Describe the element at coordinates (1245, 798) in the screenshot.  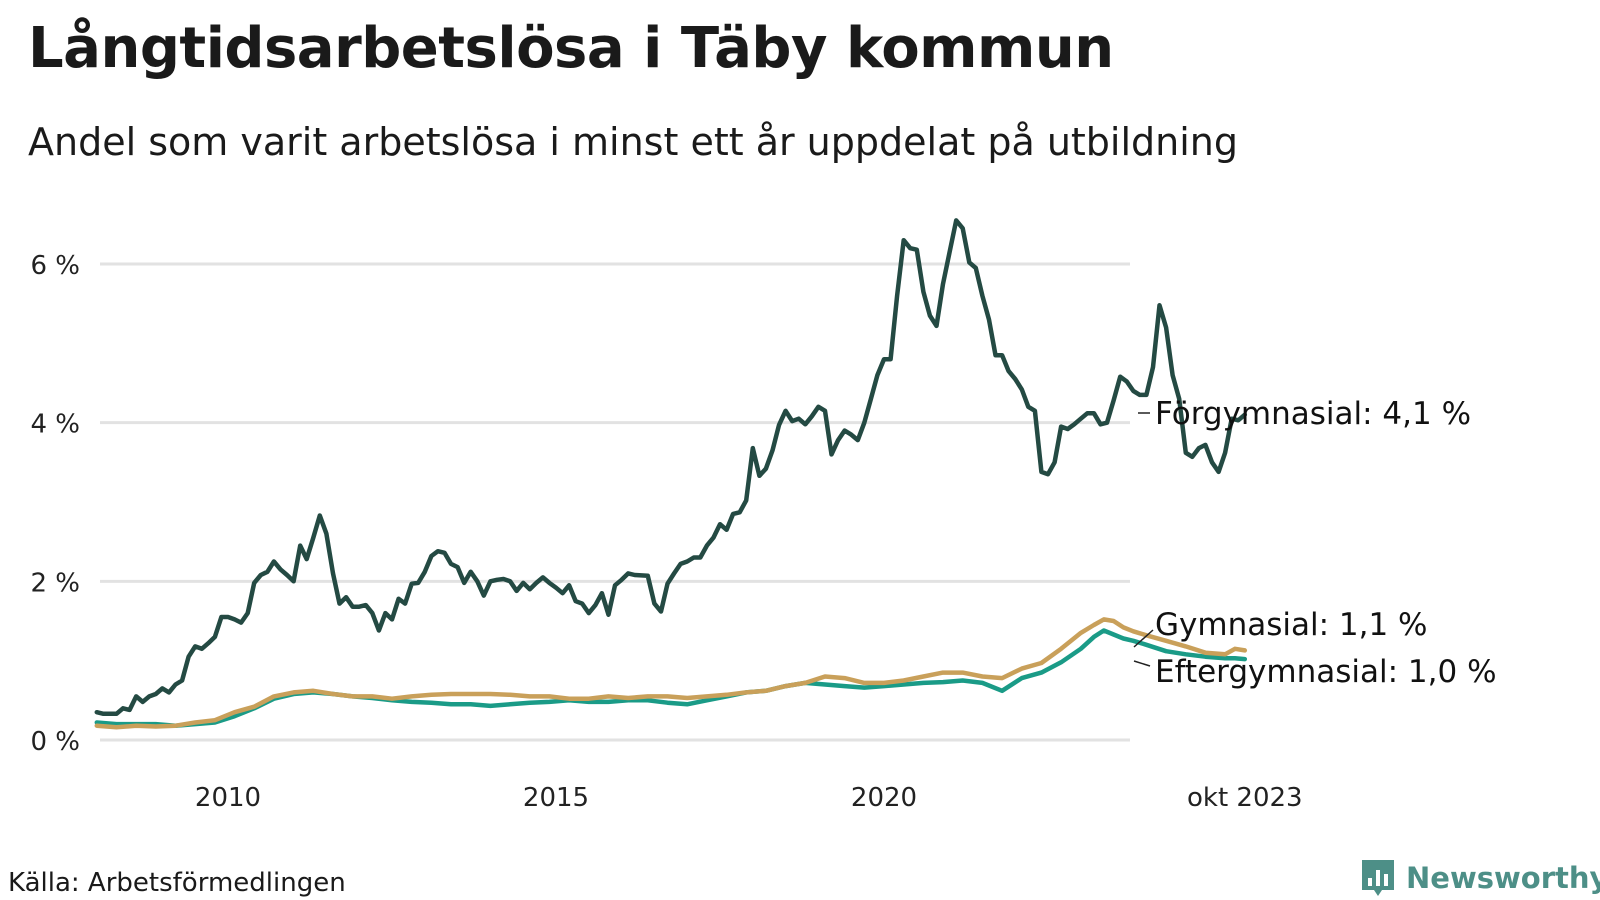
I see `x-tick-label: okt 2023` at that location.